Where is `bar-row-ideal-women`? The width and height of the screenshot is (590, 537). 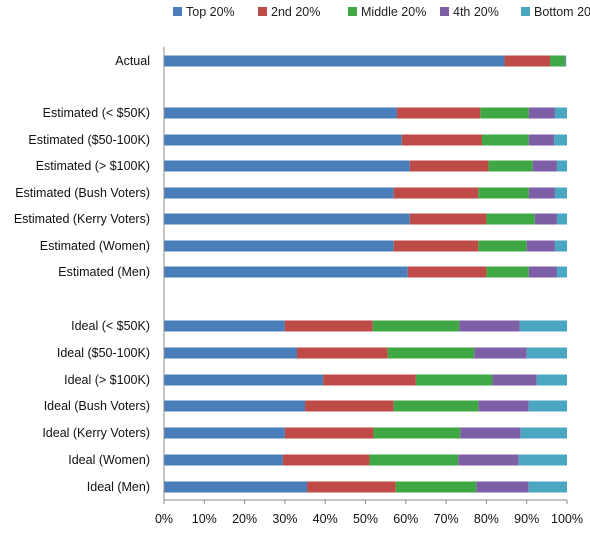
bar-row-ideal-women is located at coordinates (365, 460).